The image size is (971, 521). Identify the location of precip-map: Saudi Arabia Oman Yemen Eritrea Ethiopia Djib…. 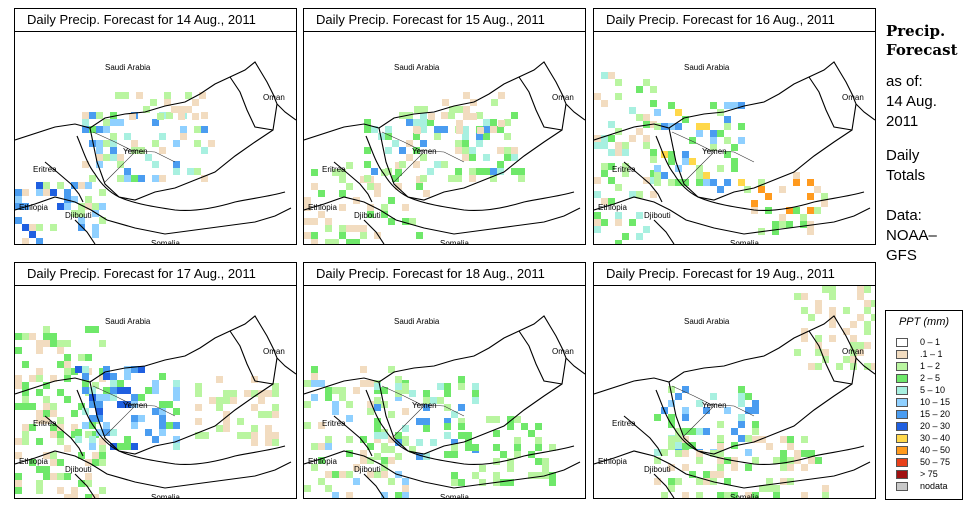
(155, 406).